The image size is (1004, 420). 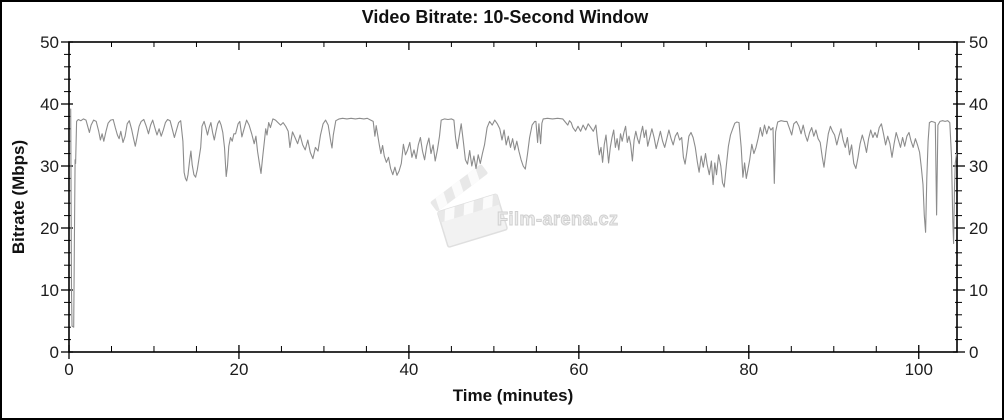 I want to click on x-tick-label: 0, so click(x=68, y=369).